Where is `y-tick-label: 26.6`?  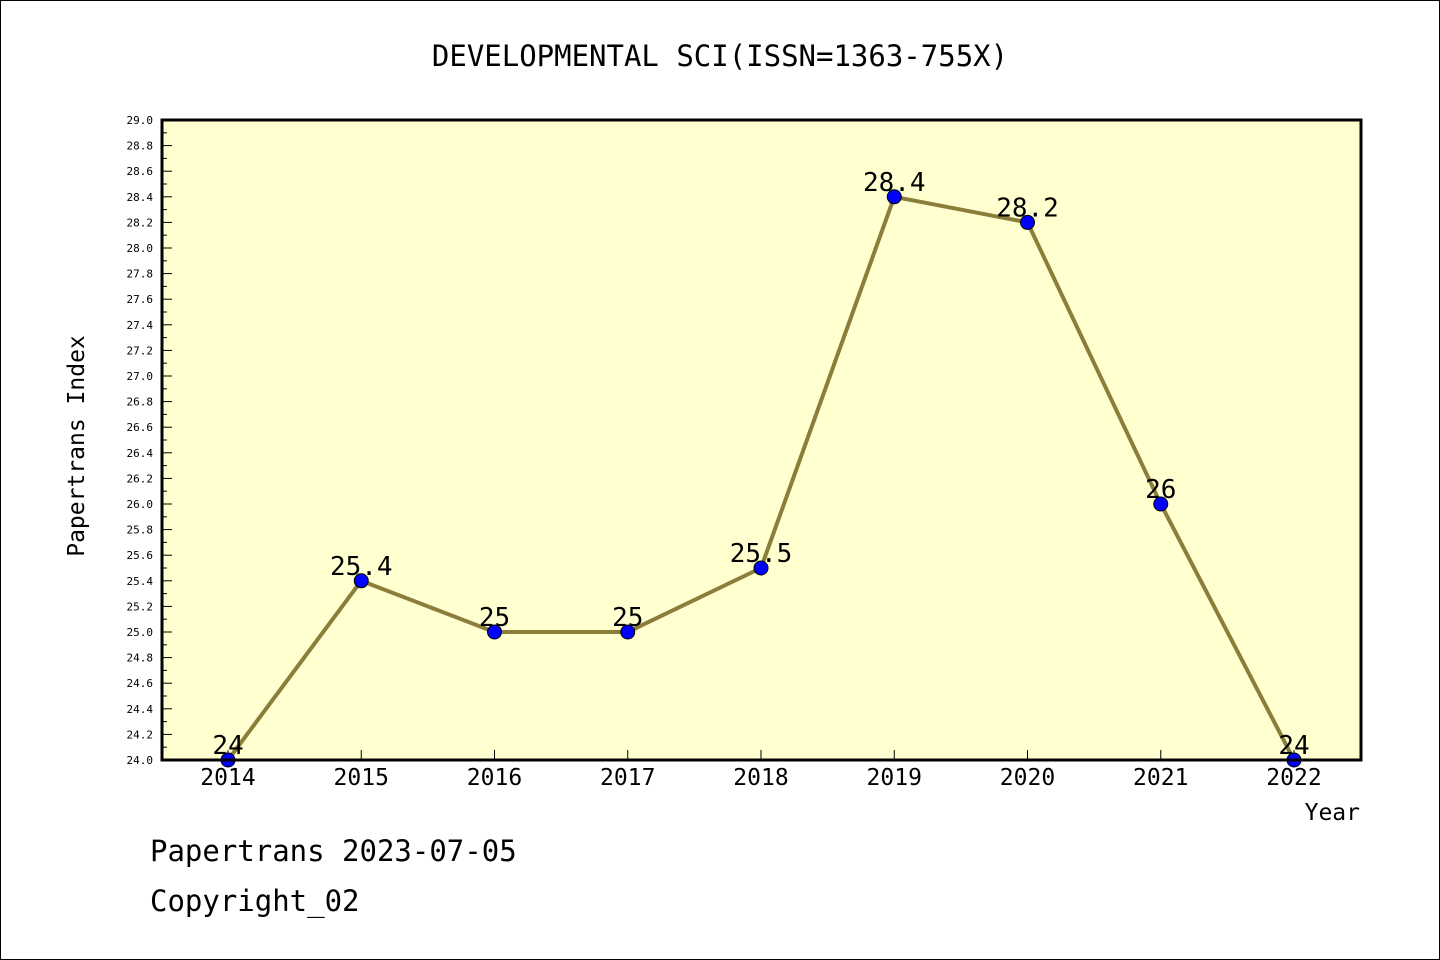 y-tick-label: 26.6 is located at coordinates (140, 427).